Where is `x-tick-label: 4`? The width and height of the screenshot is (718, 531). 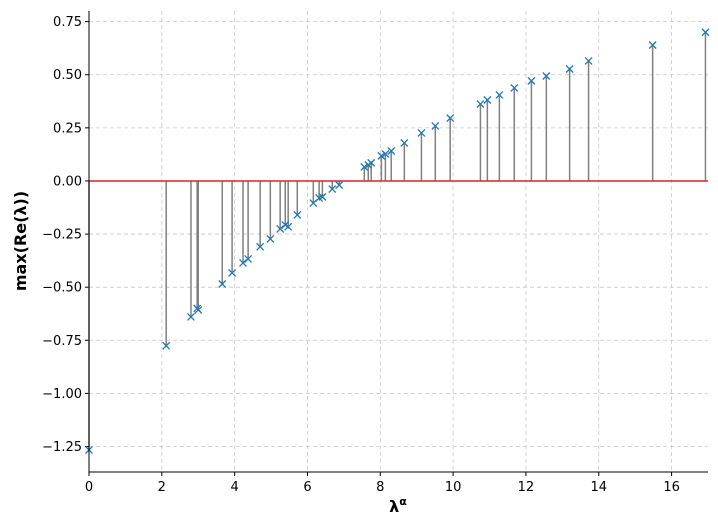 x-tick-label: 4 is located at coordinates (235, 487).